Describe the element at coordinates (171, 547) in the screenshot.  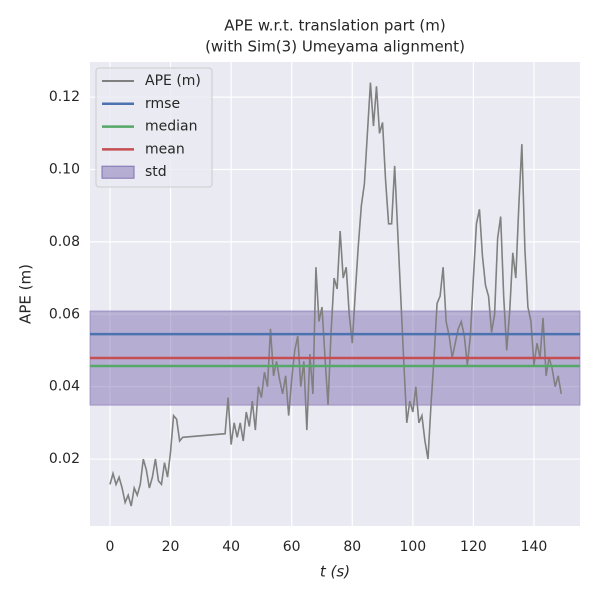
I see `x-tick-label: 20` at that location.